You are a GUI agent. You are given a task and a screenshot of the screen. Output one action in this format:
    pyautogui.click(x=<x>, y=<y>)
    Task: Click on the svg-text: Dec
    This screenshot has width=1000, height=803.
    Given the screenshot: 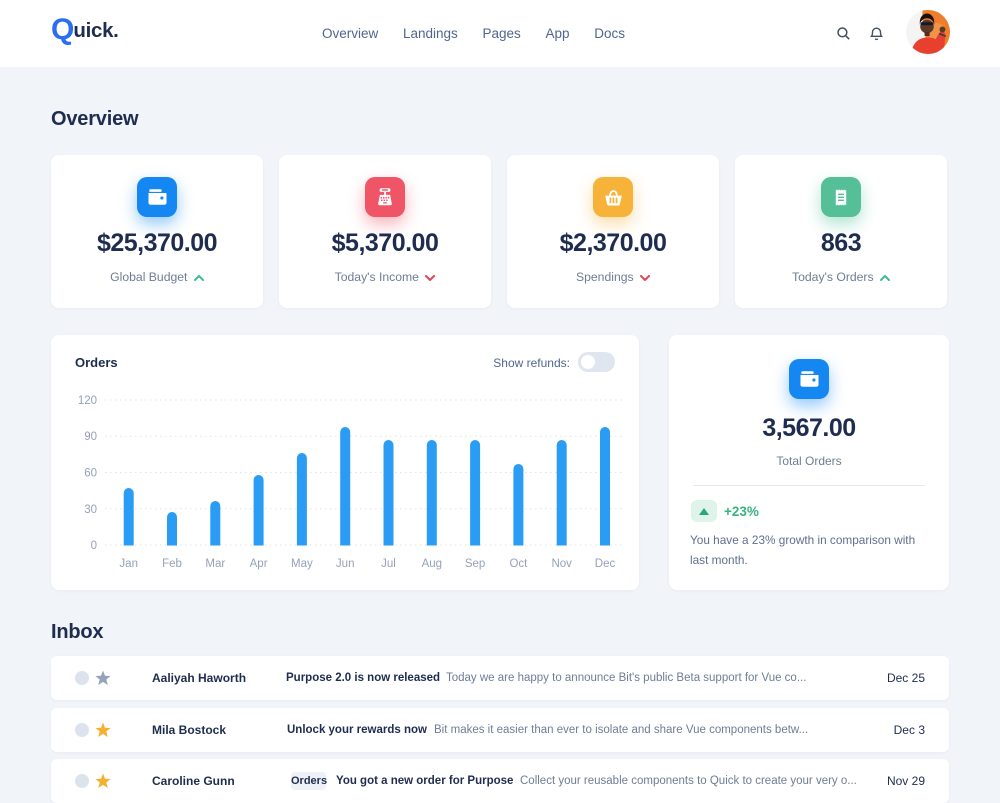 What is the action you would take?
    pyautogui.click(x=605, y=564)
    